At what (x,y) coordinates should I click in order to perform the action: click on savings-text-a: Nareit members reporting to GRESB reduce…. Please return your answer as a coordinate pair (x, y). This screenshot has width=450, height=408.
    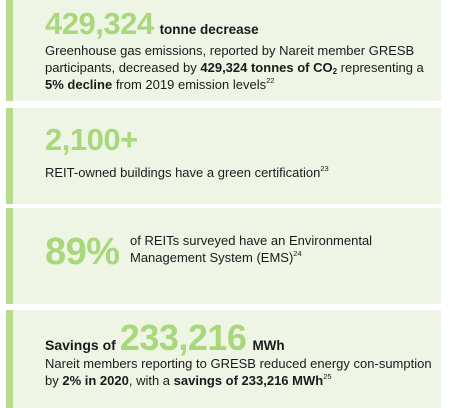
    Looking at the image, I should click on (238, 372).